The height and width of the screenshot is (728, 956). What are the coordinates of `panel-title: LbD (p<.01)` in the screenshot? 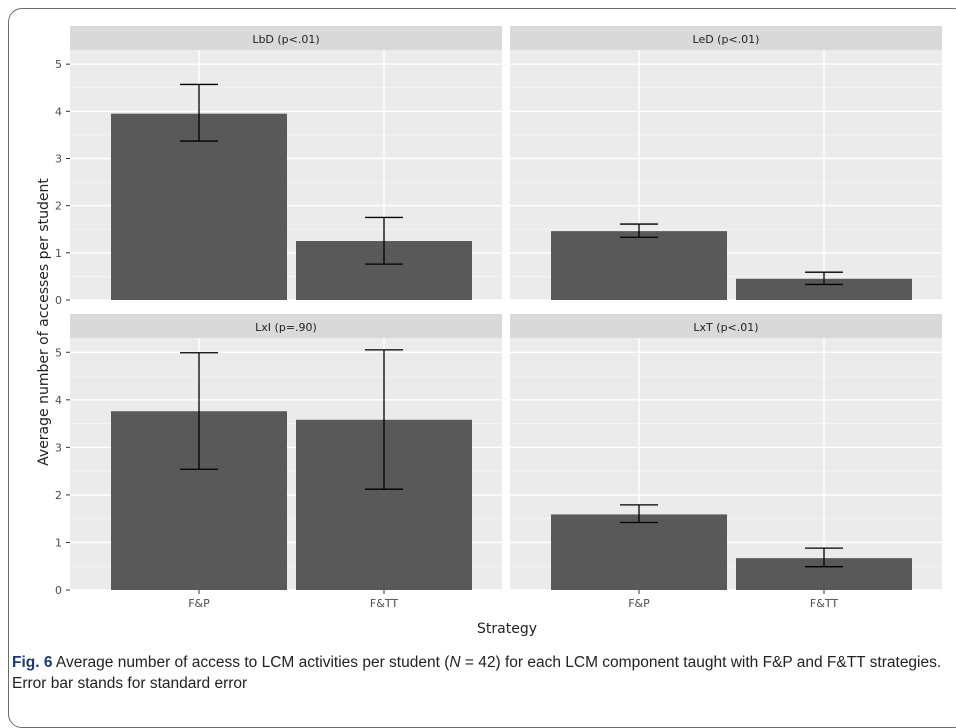 It's located at (285, 39).